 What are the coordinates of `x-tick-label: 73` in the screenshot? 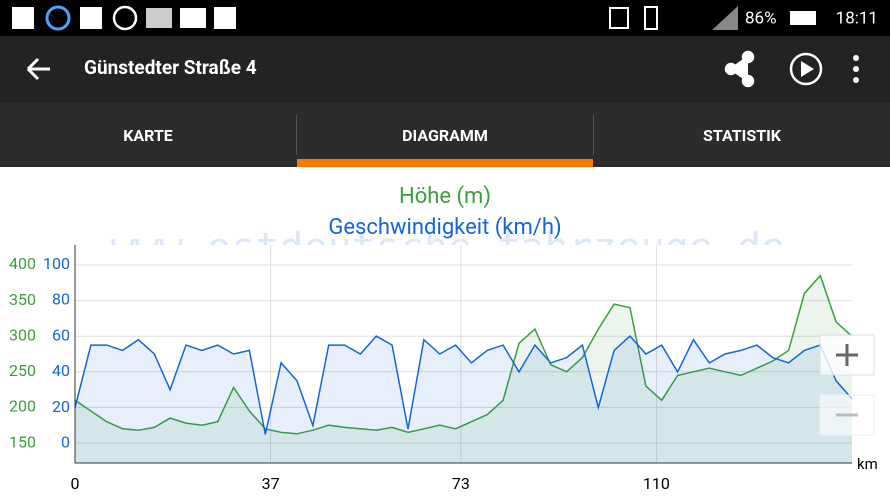 It's located at (461, 483).